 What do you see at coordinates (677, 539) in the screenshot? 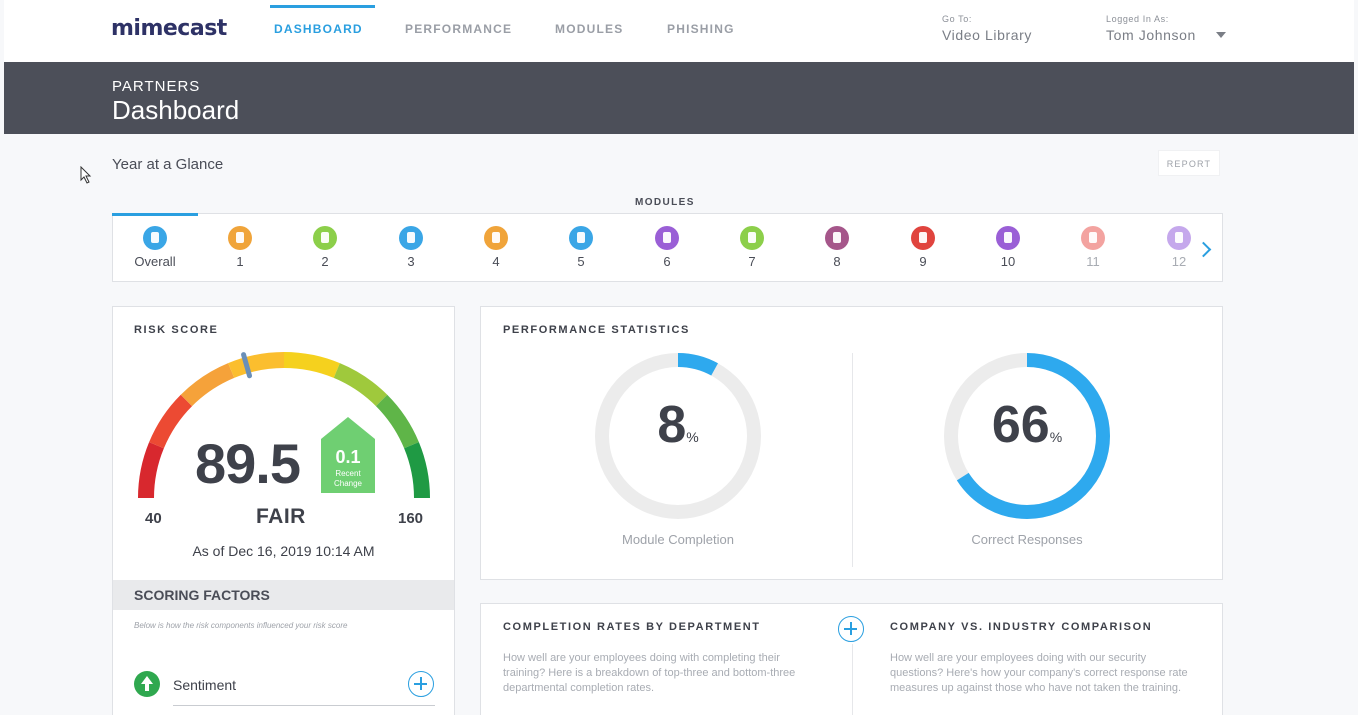
I see `module-completion-label: Module Completion` at bounding box center [677, 539].